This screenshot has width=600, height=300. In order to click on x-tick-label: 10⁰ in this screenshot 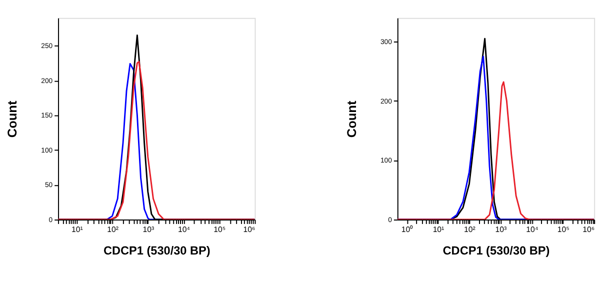, I will do `click(407, 229)`.